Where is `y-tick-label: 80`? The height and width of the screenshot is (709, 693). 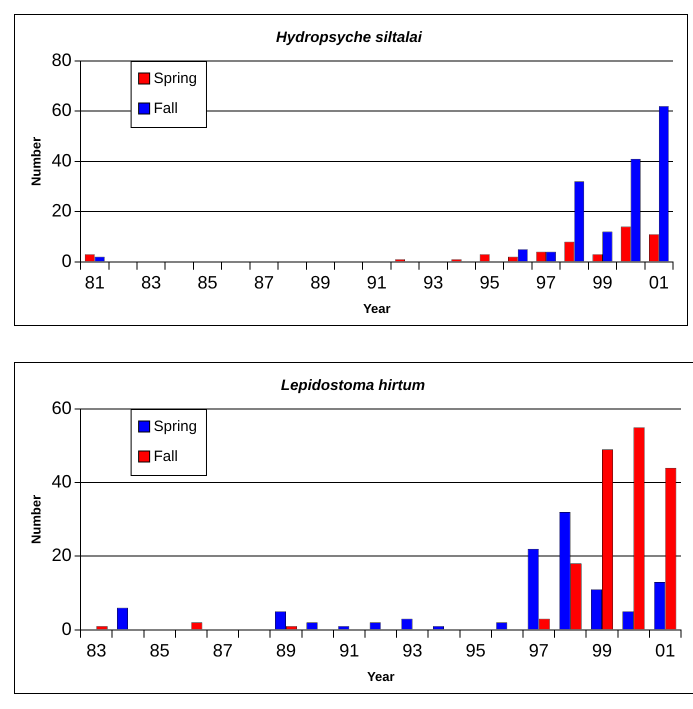 y-tick-label: 80 is located at coordinates (62, 60).